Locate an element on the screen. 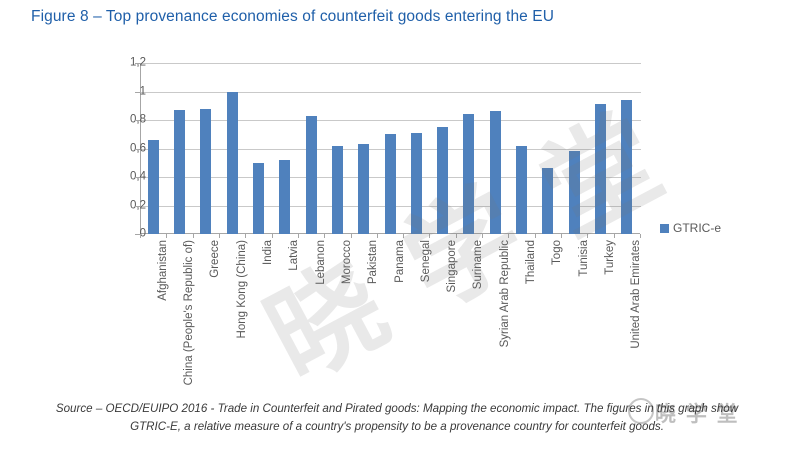 Image resolution: width=794 pixels, height=450 pixels. y-axis-tick-label: 1,2 is located at coordinates (116, 63).